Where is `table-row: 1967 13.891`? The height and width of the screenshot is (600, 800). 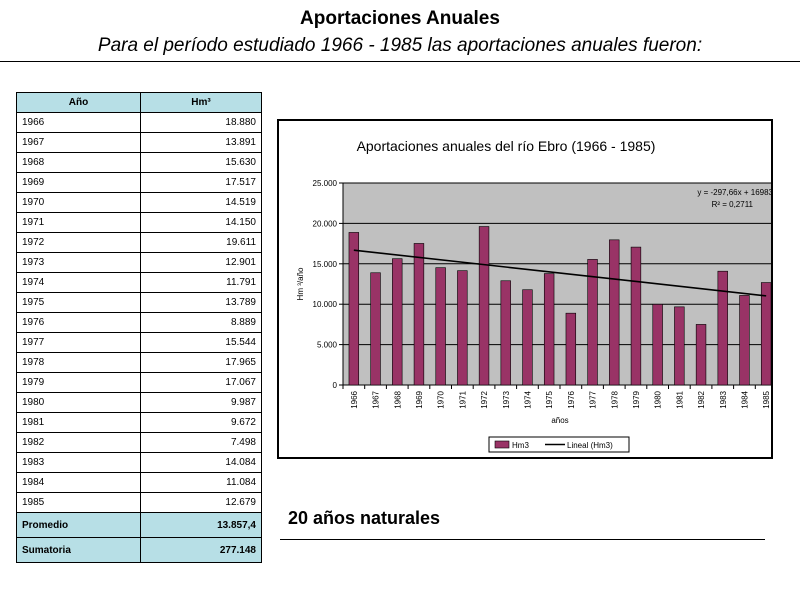
table-row: 1967 13.891 is located at coordinates (139, 142).